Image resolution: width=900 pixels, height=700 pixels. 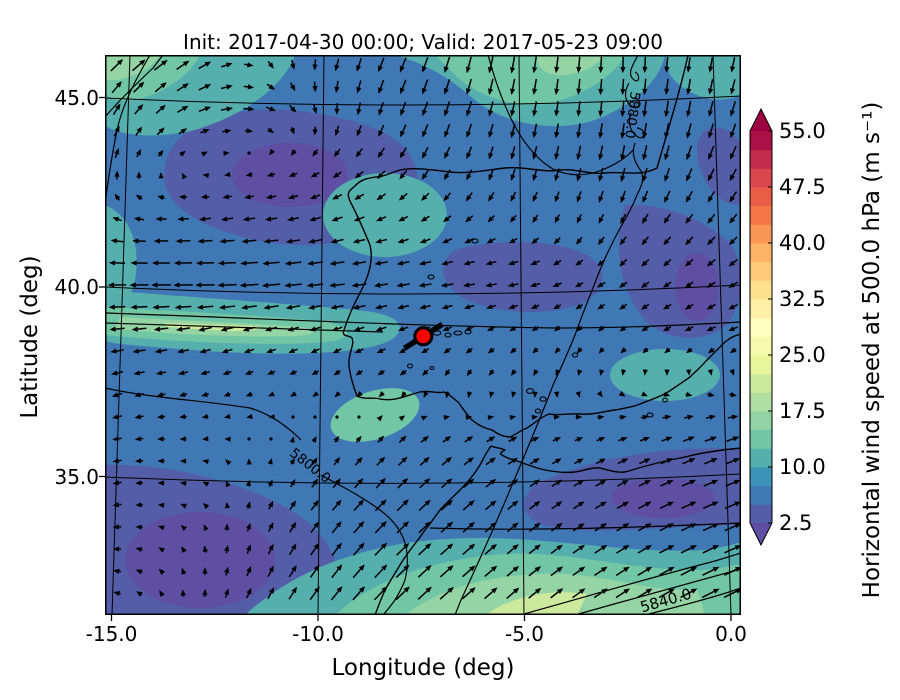 I want to click on x-tick: -10.0, so click(x=318, y=634).